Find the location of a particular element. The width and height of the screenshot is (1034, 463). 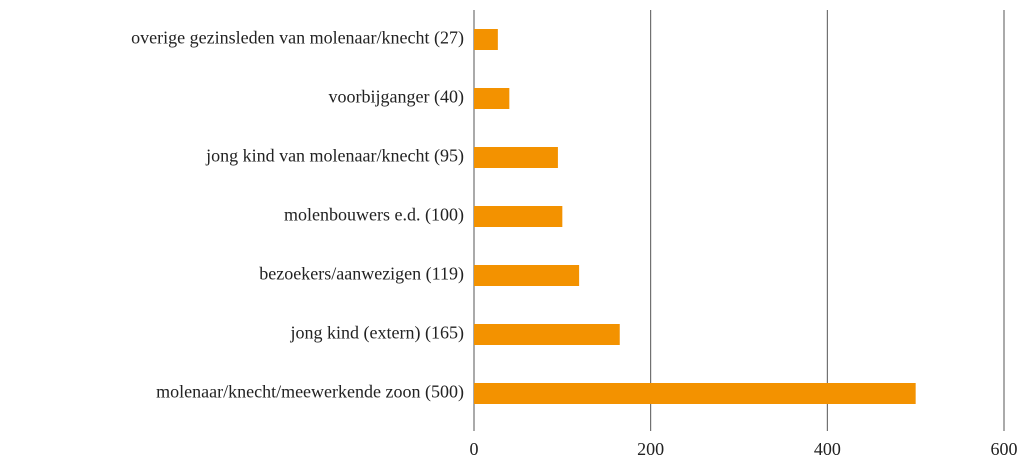

x-tick-label: 600 is located at coordinates (1004, 449).